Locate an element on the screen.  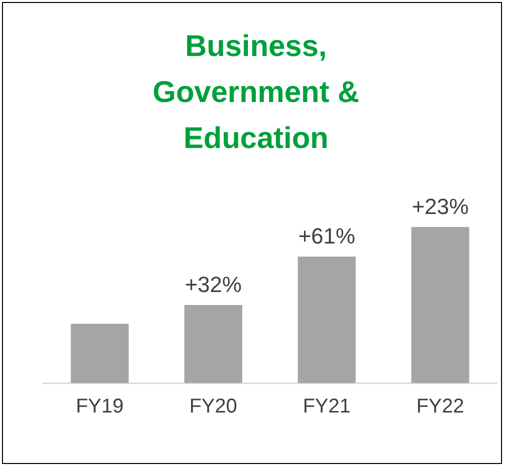
x-tick-label: FY19 is located at coordinates (100, 407).